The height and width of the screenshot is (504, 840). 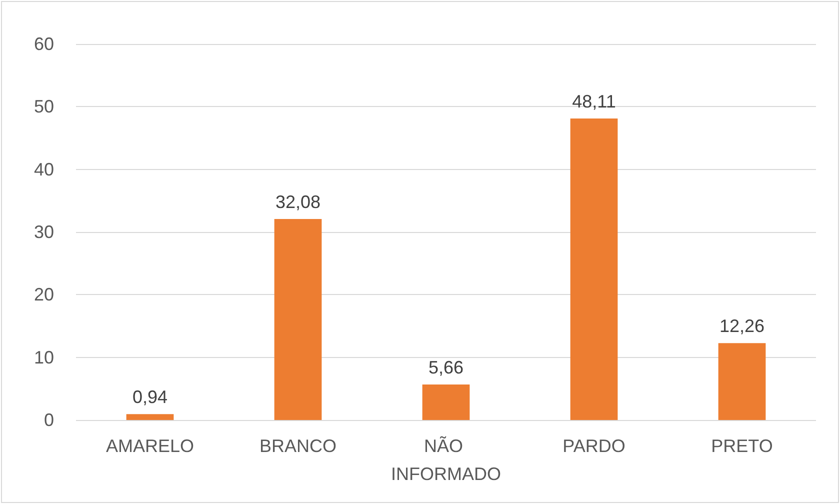 What do you see at coordinates (150, 446) in the screenshot?
I see `x-tick-label: AMARELO` at bounding box center [150, 446].